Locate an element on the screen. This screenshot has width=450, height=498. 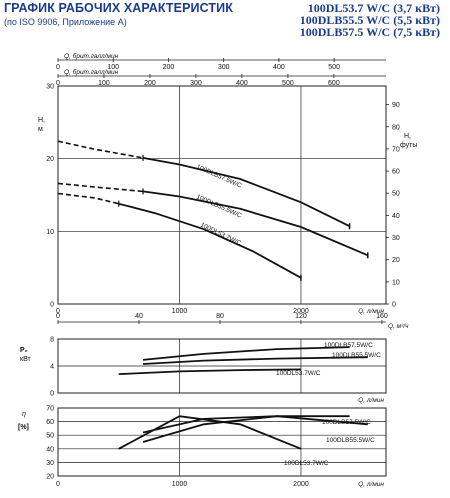
efficiency-y-tick-label: 20 is located at coordinates (50, 477).